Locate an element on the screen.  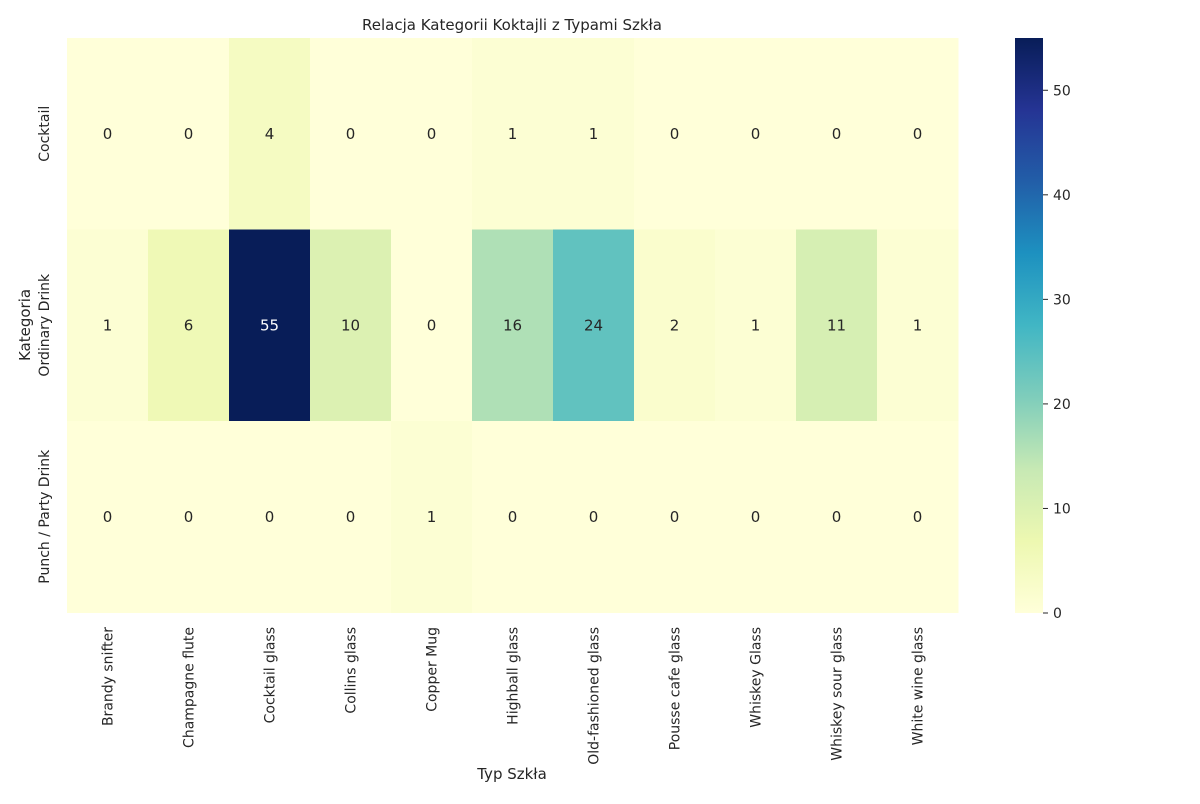
x-tick-label: Whiskey Glass is located at coordinates (757, 677).